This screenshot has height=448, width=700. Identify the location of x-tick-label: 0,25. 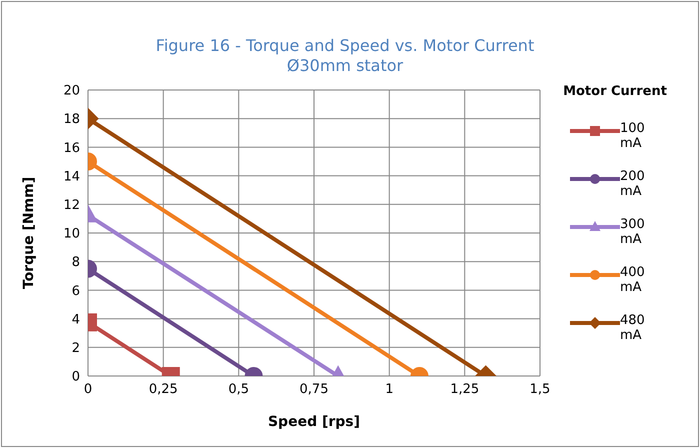
(163, 390).